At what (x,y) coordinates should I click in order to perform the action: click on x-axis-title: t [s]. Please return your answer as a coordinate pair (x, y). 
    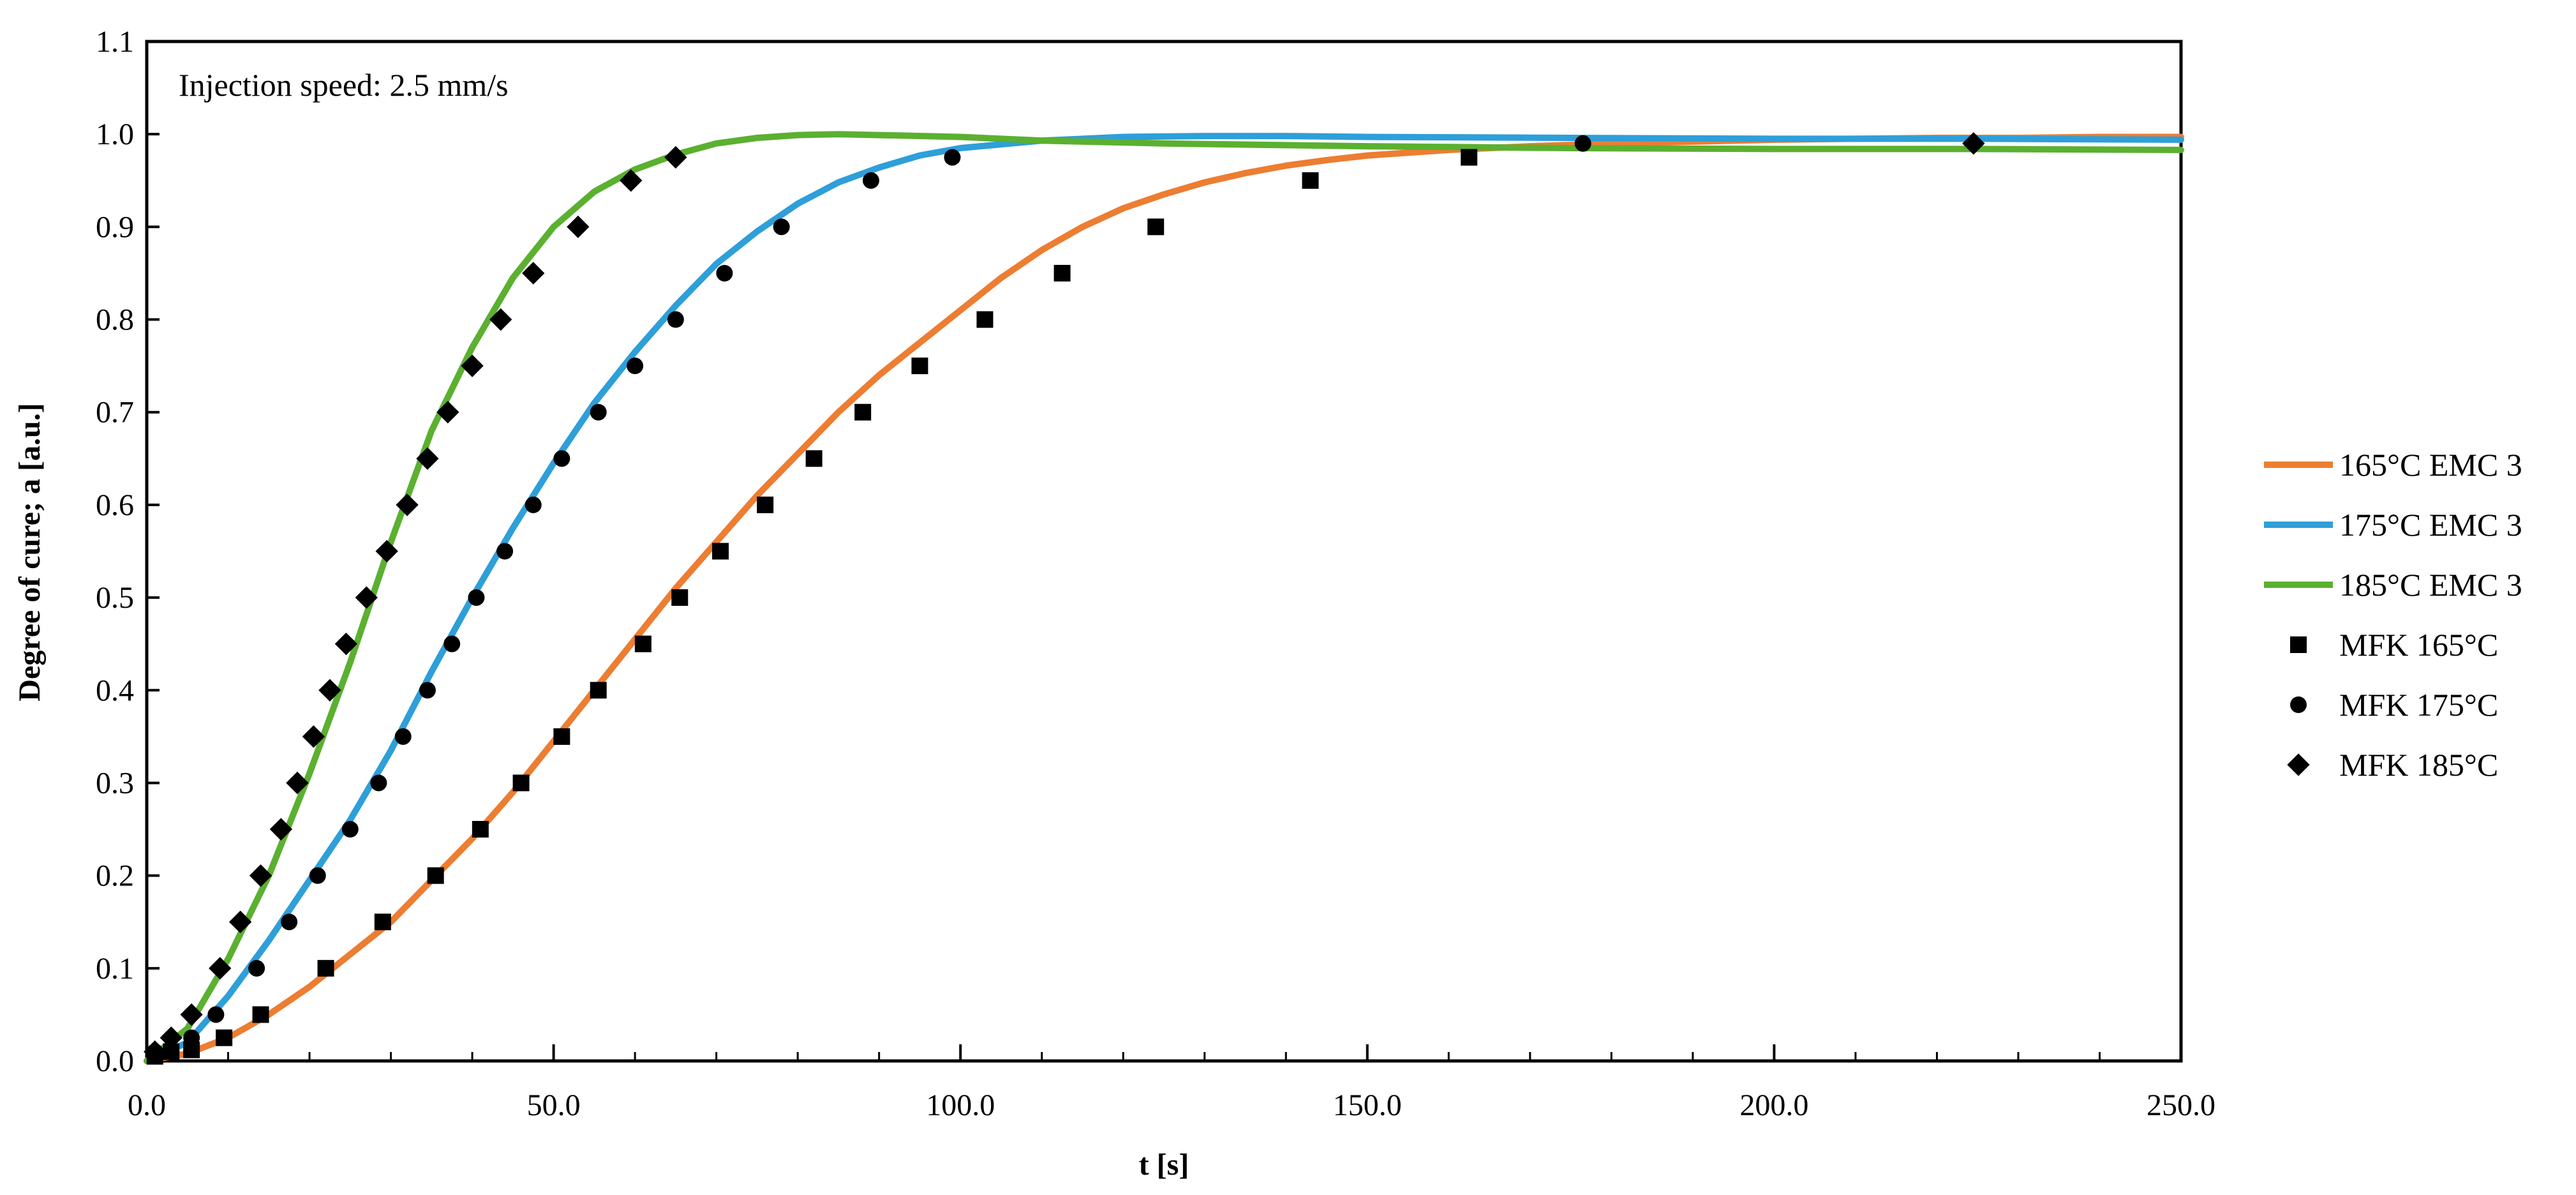
    Looking at the image, I should click on (1164, 1165).